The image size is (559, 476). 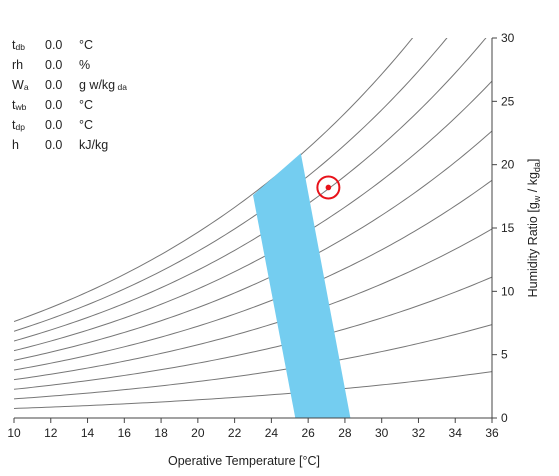 I want to click on current-condition-layer, so click(x=328, y=187).